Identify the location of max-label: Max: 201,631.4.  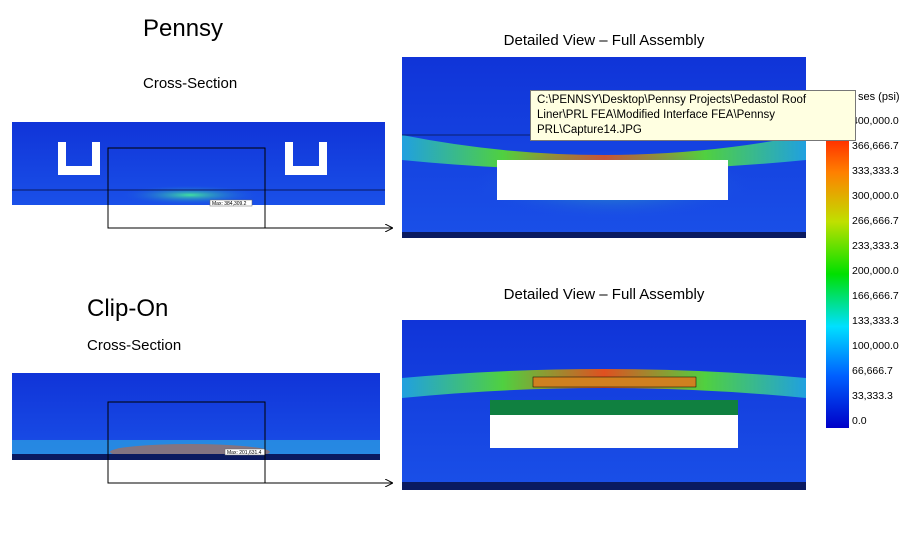
(244, 453).